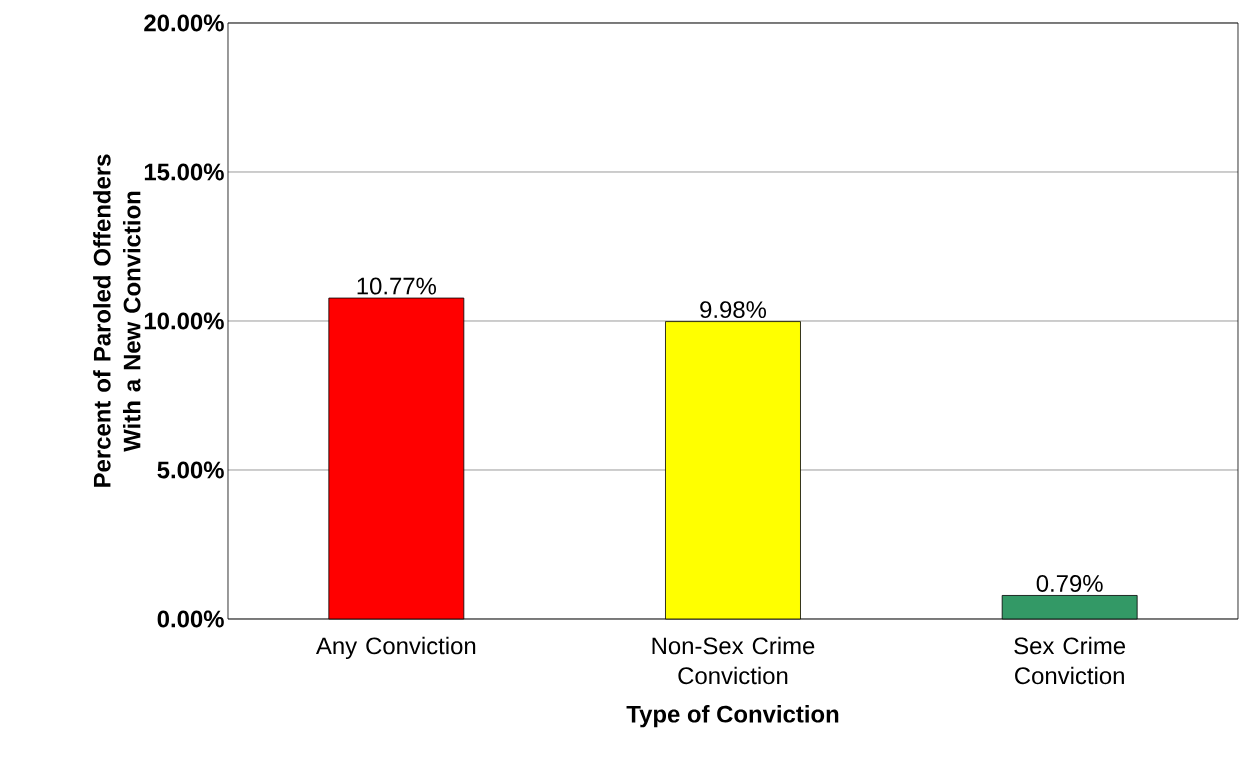  I want to click on data-label: 10.77%, so click(397, 286).